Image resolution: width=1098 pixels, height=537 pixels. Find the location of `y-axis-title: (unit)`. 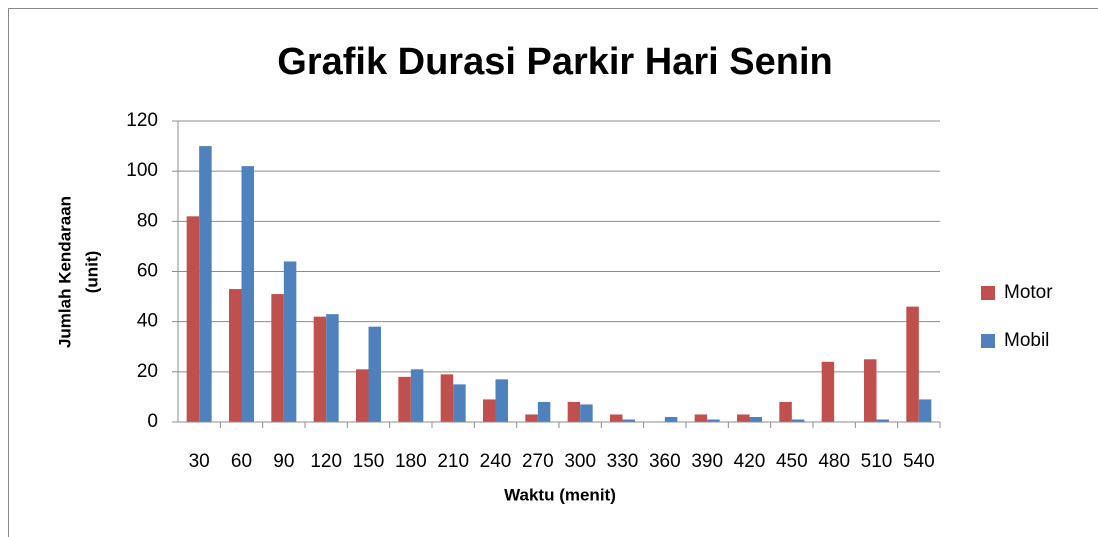

y-axis-title: (unit) is located at coordinates (91, 272).